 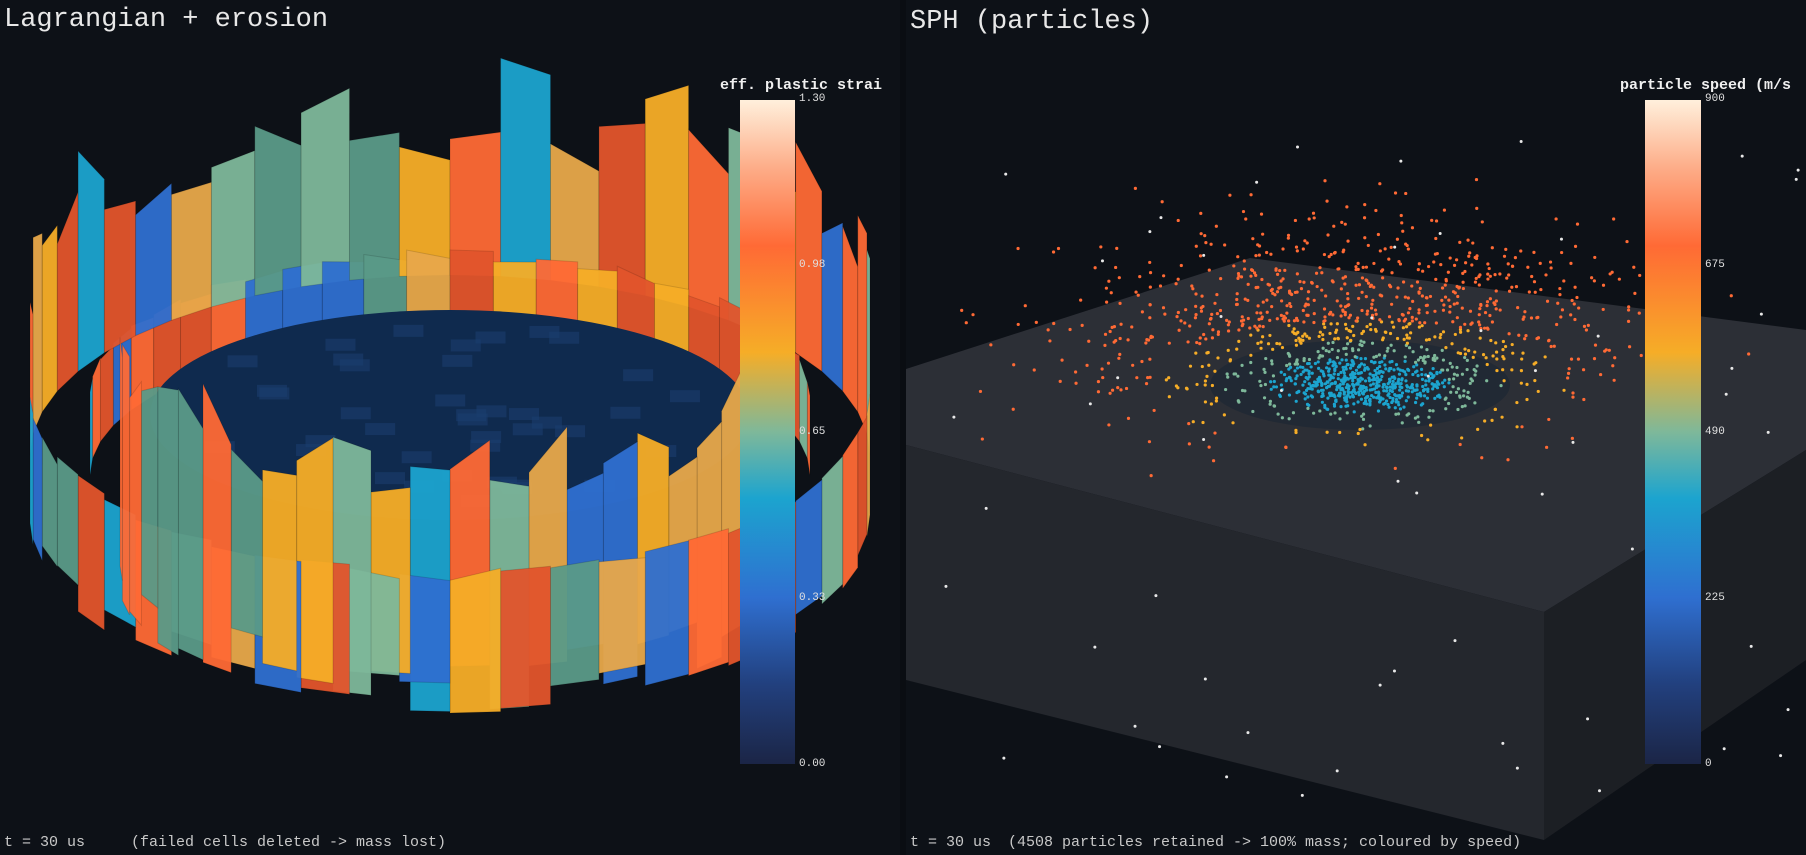 What do you see at coordinates (801, 85) in the screenshot?
I see `colorbar-label: eff. plastic strai` at bounding box center [801, 85].